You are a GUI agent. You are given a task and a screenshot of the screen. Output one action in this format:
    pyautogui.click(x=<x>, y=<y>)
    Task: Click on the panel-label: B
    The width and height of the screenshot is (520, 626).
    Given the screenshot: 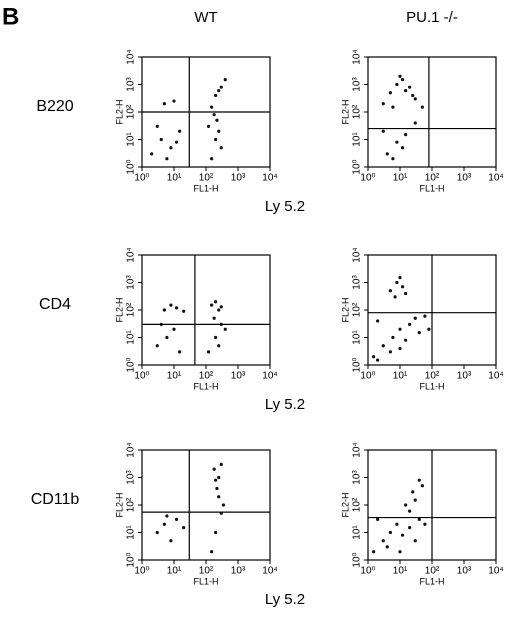 What is the action you would take?
    pyautogui.click(x=10, y=16)
    